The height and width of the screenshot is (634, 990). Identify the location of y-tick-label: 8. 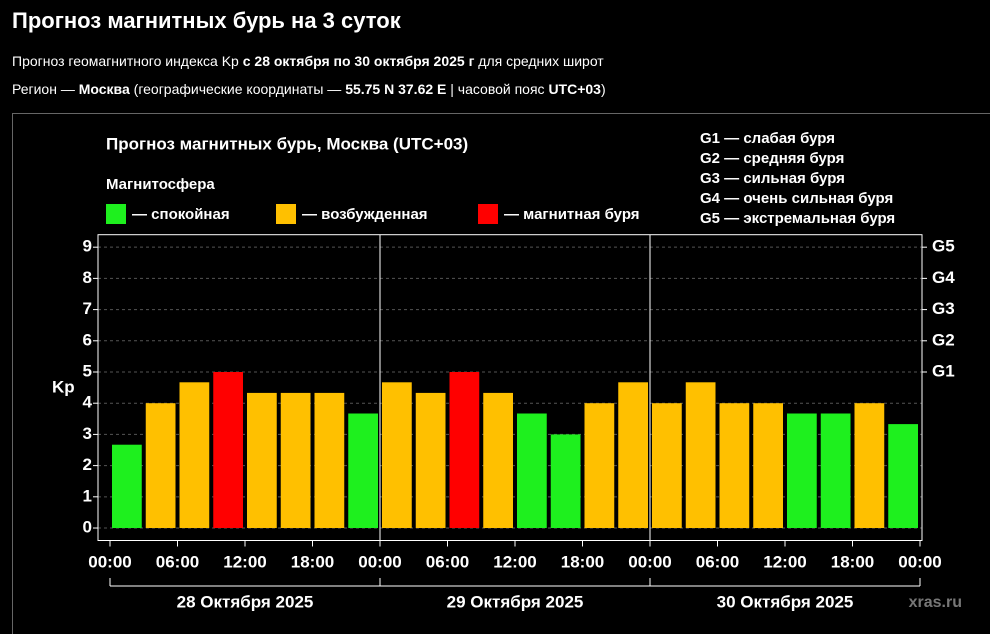
(87, 277).